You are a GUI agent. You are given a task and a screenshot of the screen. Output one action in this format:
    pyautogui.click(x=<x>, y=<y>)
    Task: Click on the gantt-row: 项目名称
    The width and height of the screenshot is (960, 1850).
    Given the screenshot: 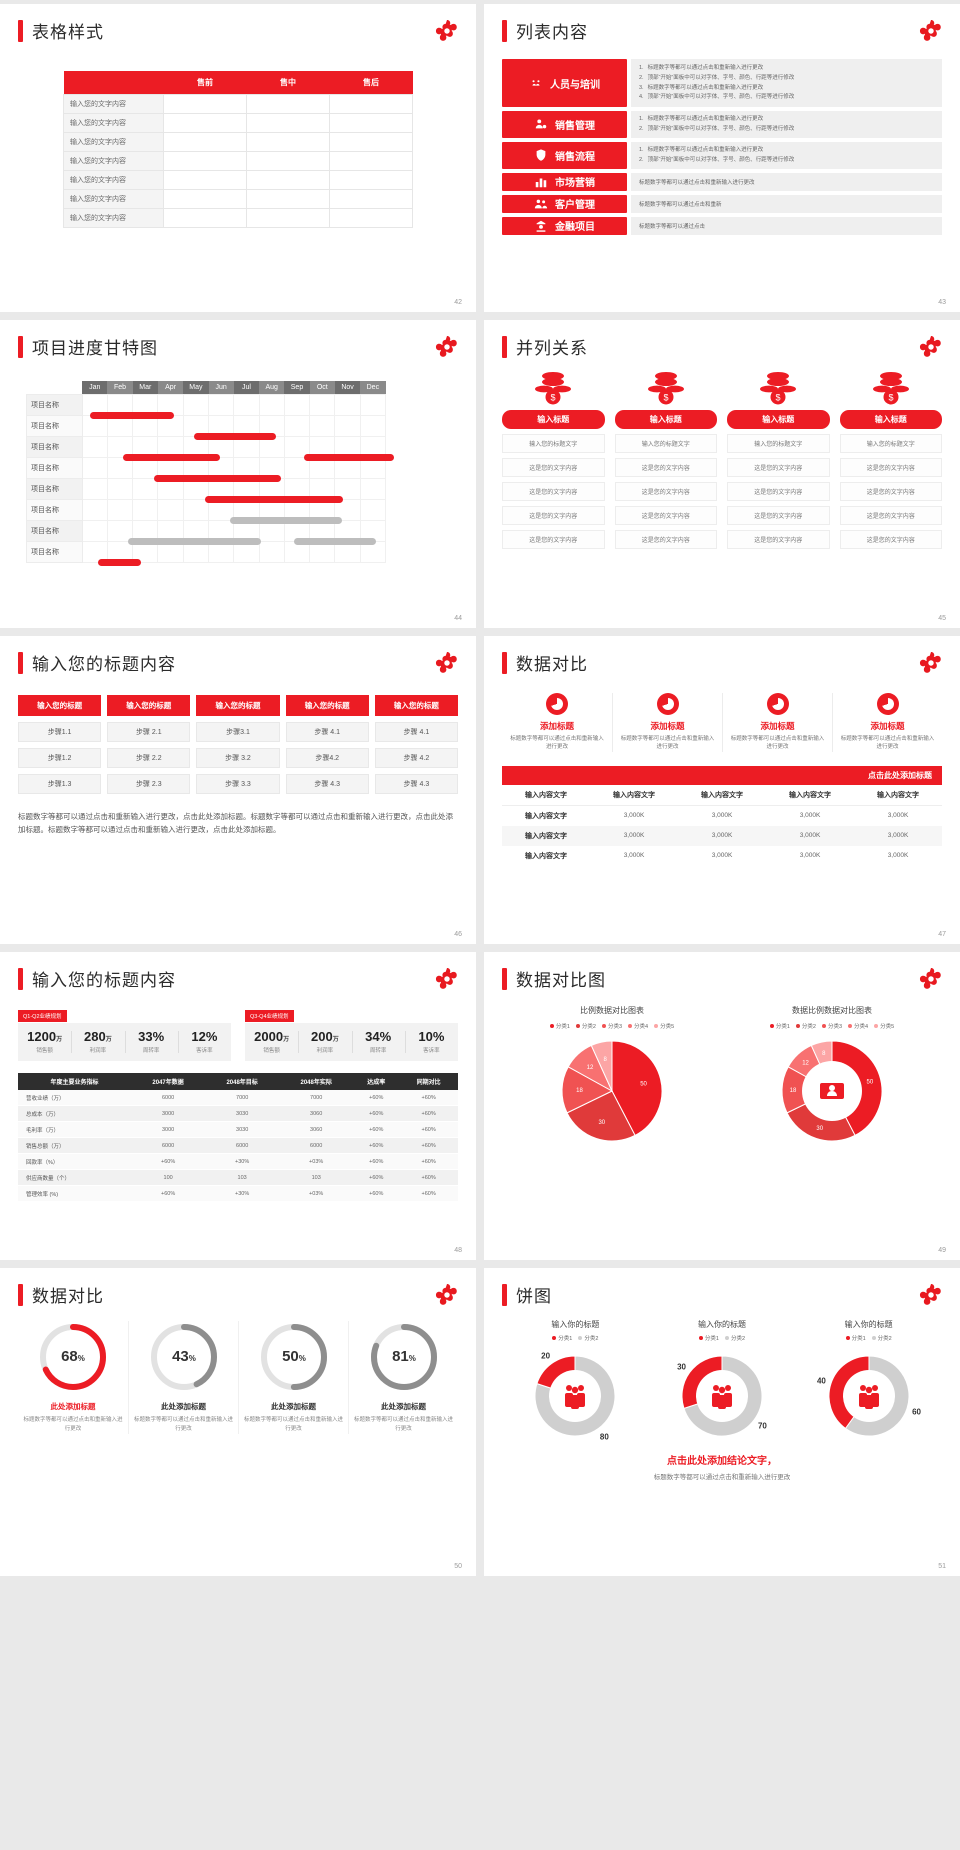 What is the action you would take?
    pyautogui.click(x=206, y=426)
    